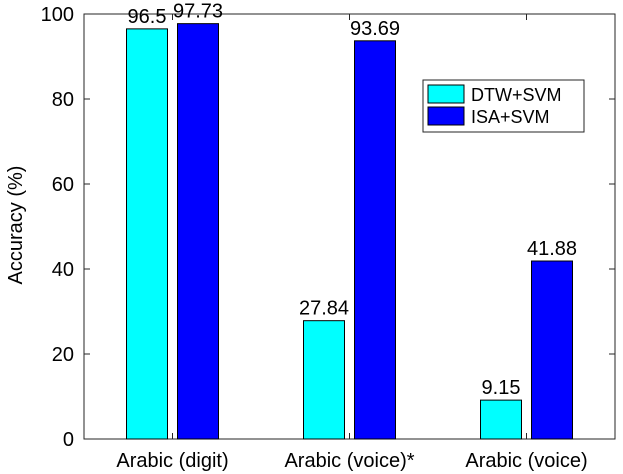 This screenshot has height=474, width=623. Describe the element at coordinates (349, 461) in the screenshot. I see `x-tick-label: Arabic (voice)*` at that location.